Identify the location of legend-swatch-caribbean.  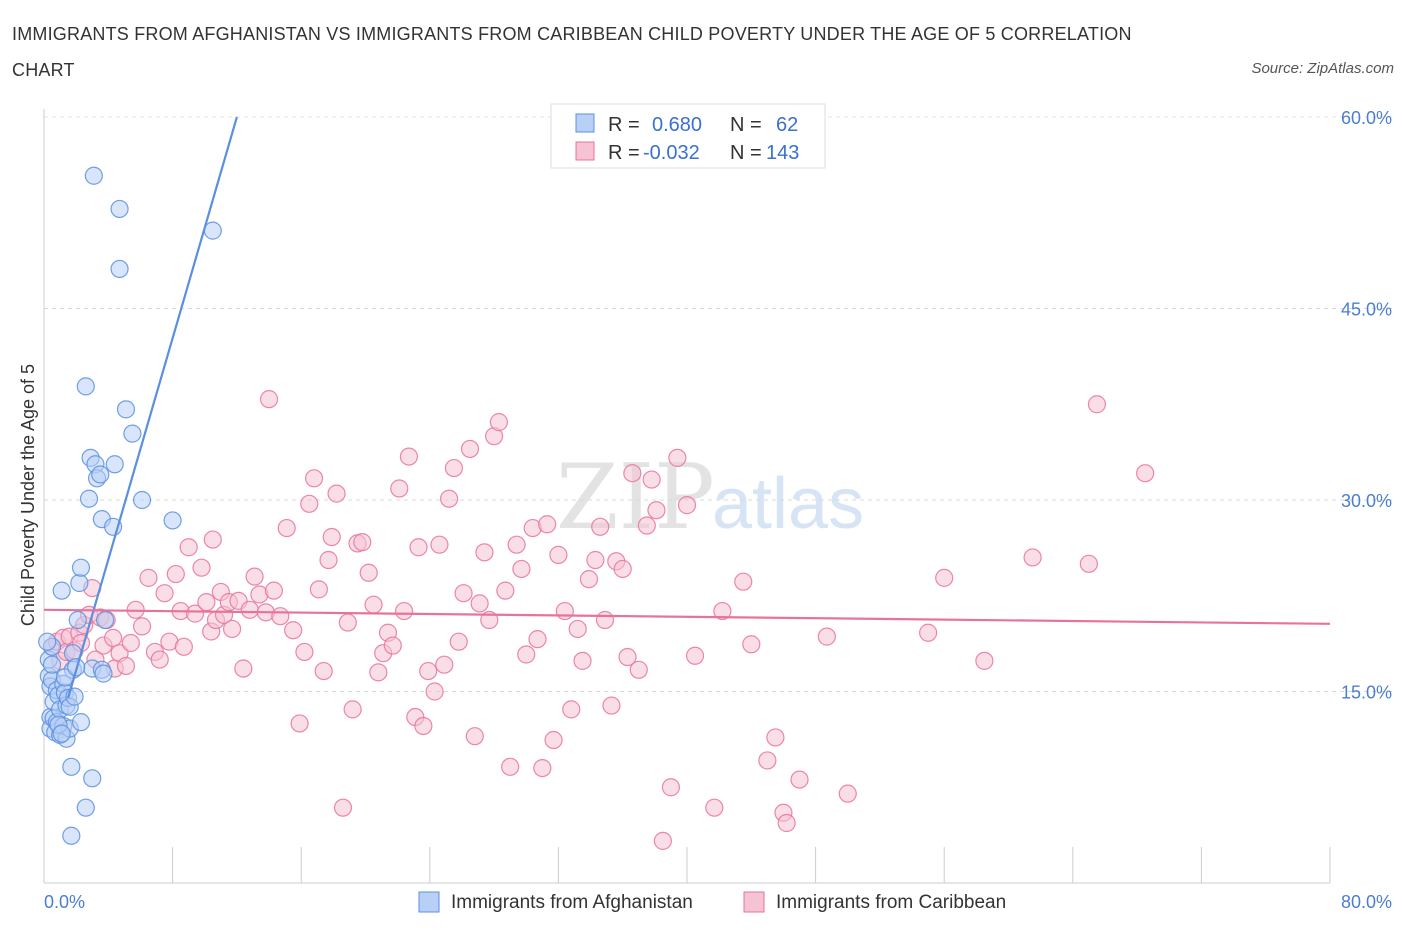
(585, 151).